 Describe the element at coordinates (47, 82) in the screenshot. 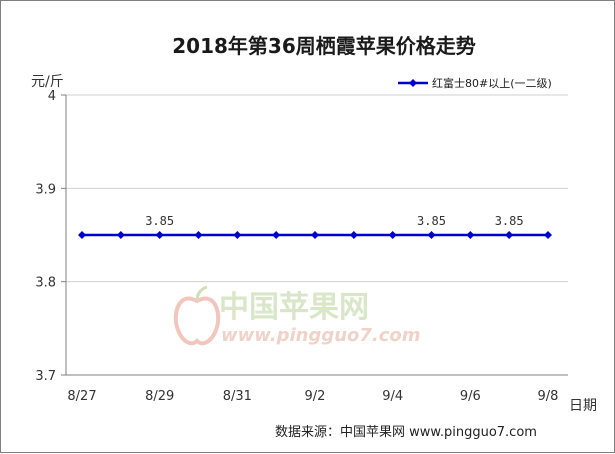

I see `y-axis-unit-label: 元/斤` at that location.